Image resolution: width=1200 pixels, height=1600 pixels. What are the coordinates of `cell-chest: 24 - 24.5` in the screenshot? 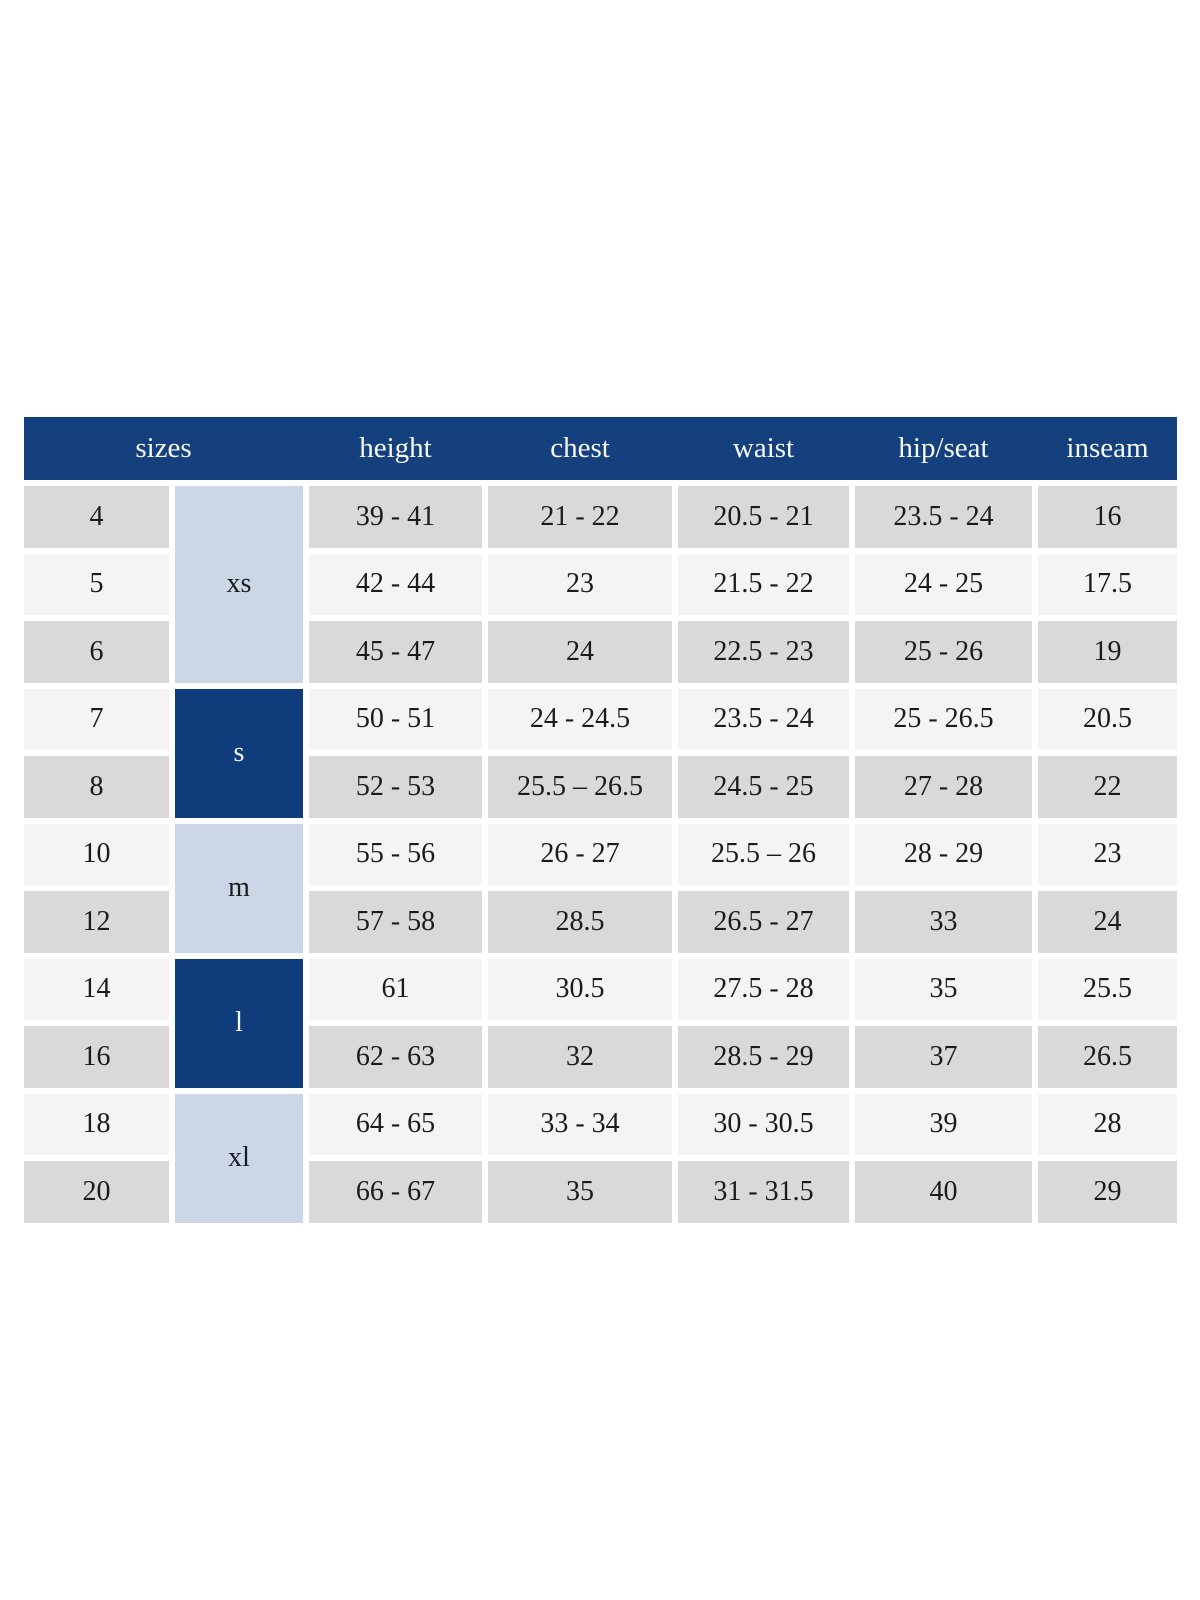 It's located at (580, 719).